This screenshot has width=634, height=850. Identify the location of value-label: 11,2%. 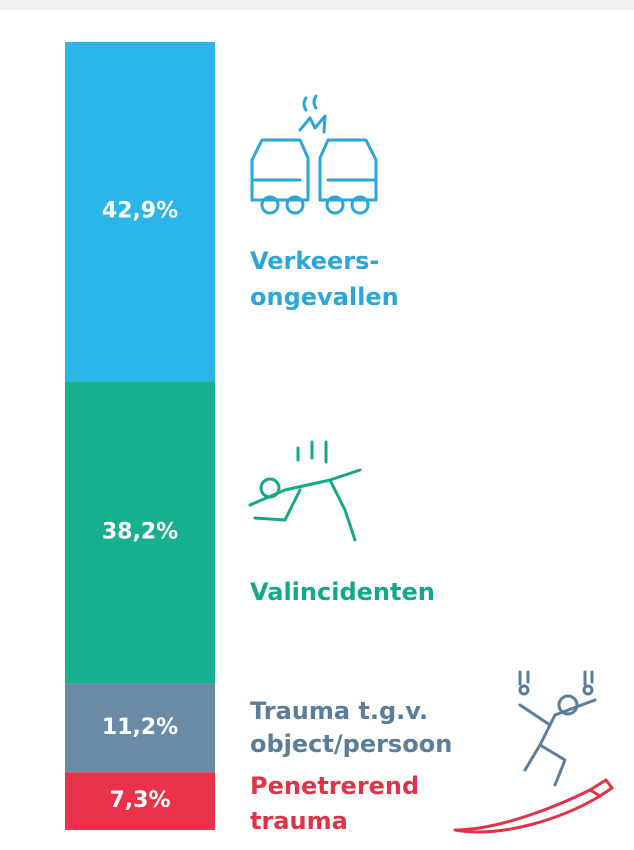
(140, 727).